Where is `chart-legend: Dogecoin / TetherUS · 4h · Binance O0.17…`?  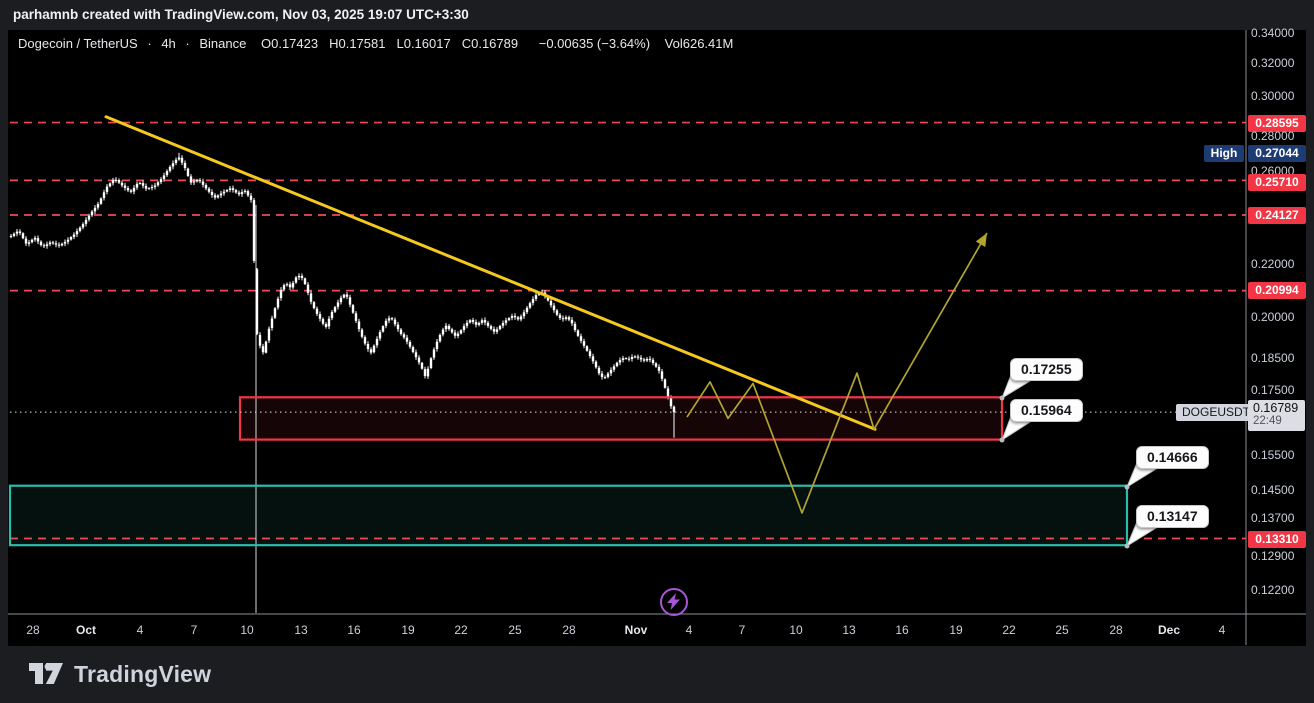
chart-legend: Dogecoin / TetherUS · 4h · Binance O0.17… is located at coordinates (378, 46).